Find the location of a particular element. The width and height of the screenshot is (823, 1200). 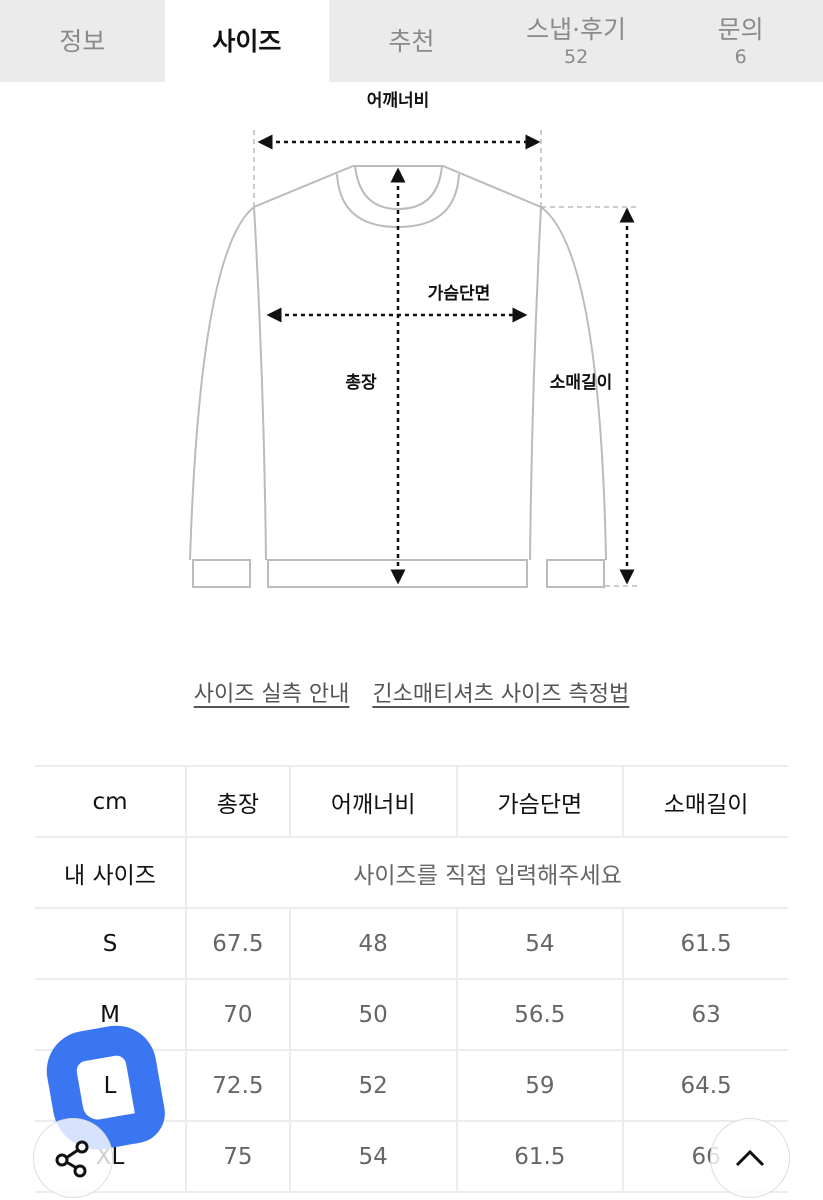

tab-label: 사이즈 is located at coordinates (247, 41).